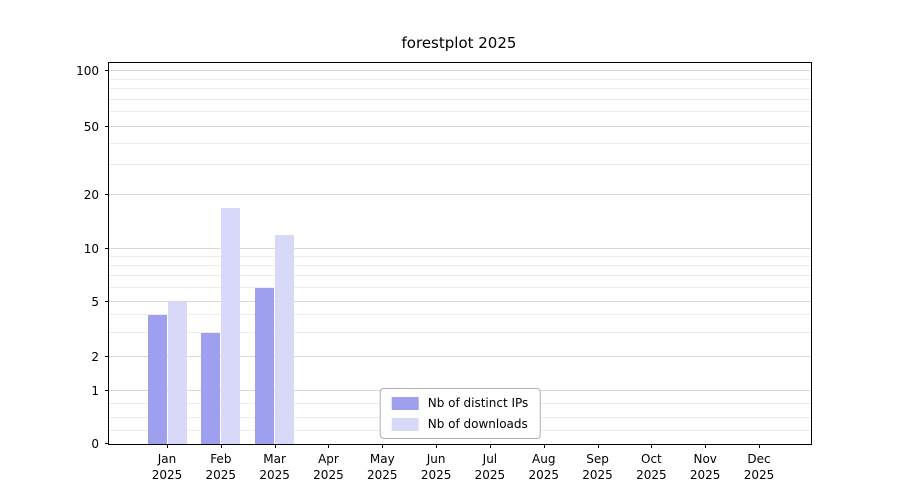 The width and height of the screenshot is (900, 500). What do you see at coordinates (95, 444) in the screenshot?
I see `y-tick-label: 0` at bounding box center [95, 444].